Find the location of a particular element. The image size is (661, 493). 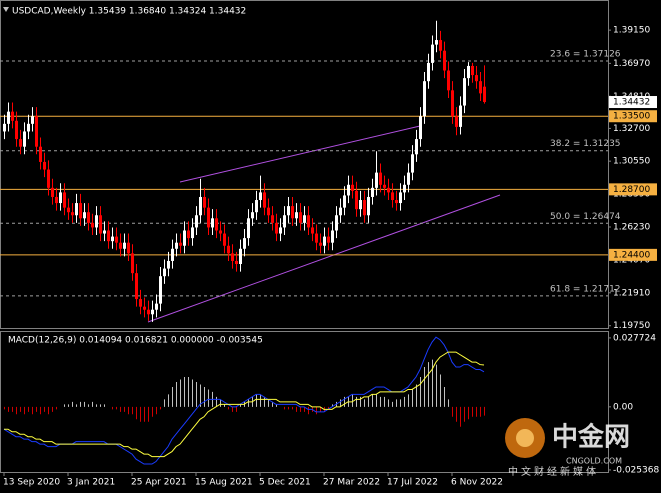

x-tick-label: 27 Mar 2022 is located at coordinates (351, 483).